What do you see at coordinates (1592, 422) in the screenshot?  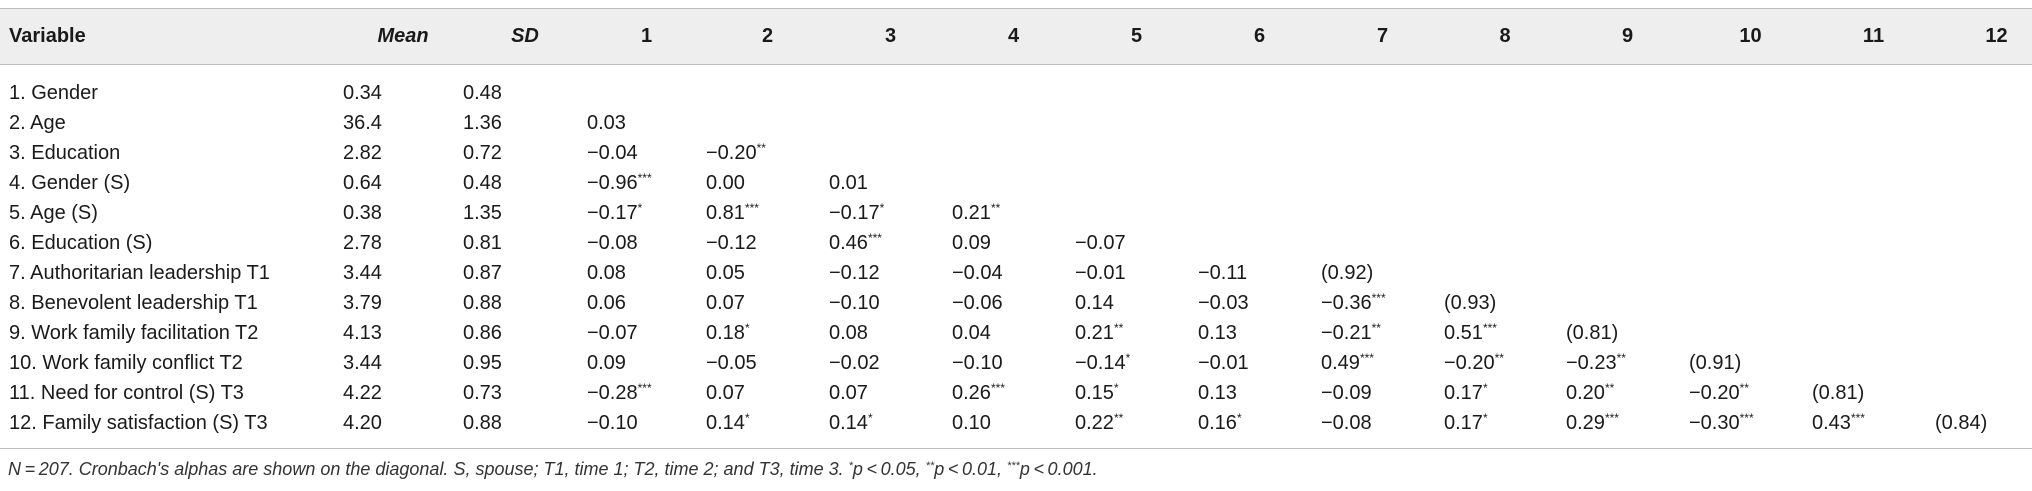 I see `value-cell: 0.29***` at bounding box center [1592, 422].